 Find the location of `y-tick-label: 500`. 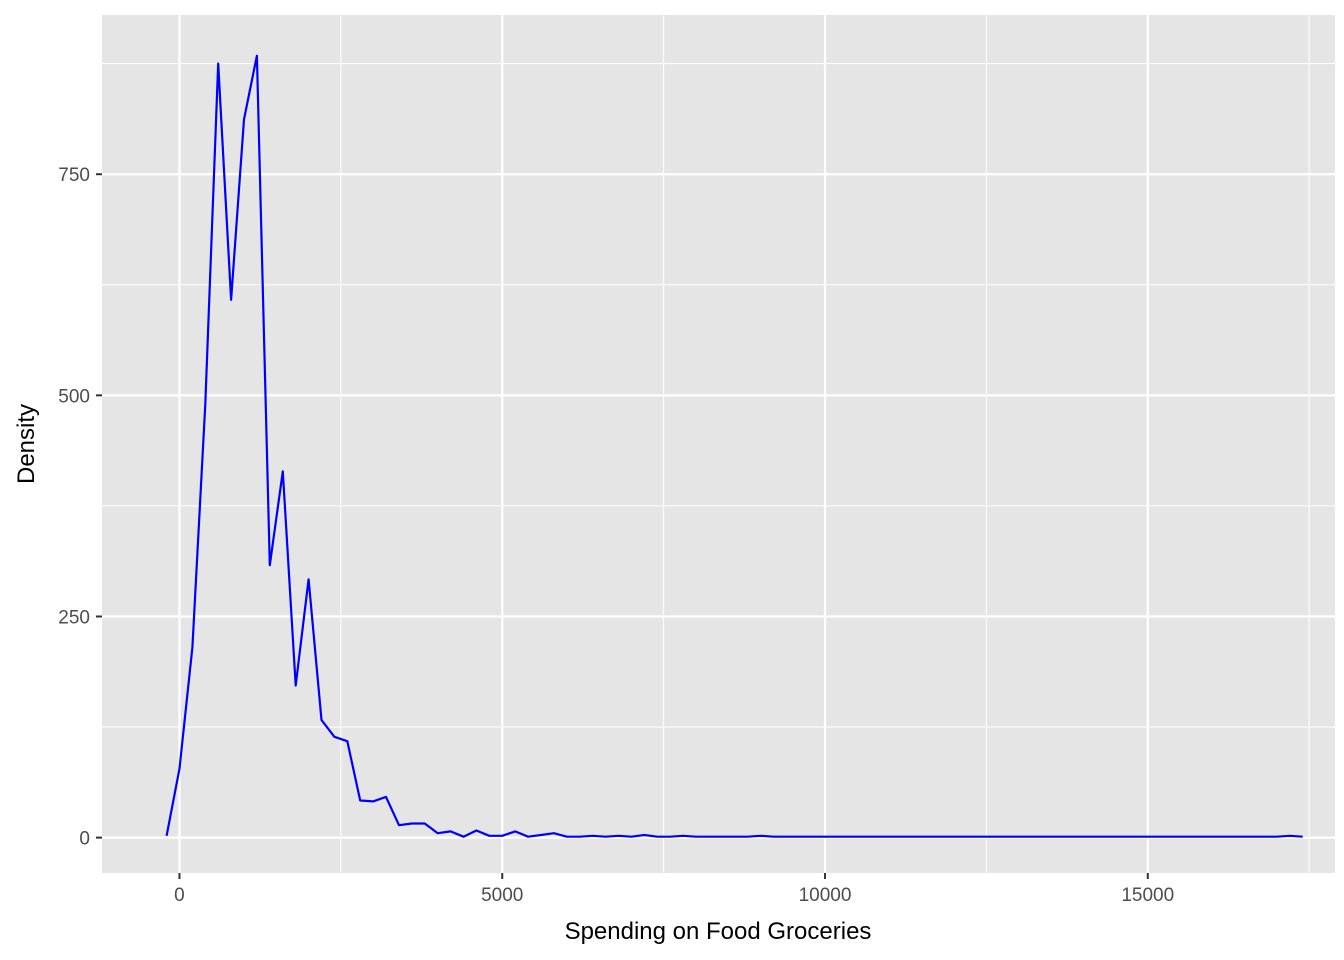

y-tick-label: 500 is located at coordinates (74, 396).